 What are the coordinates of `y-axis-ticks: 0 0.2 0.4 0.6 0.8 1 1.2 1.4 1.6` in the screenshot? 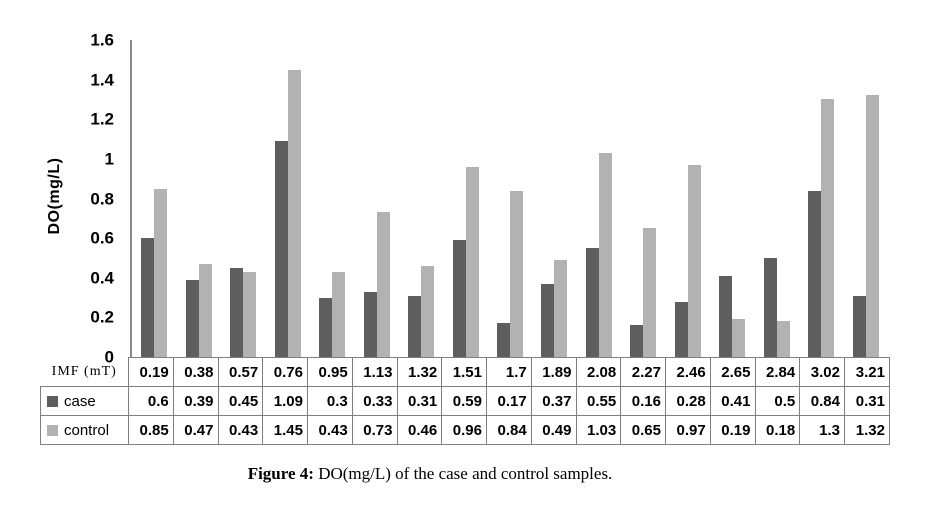 It's located at (61, 199).